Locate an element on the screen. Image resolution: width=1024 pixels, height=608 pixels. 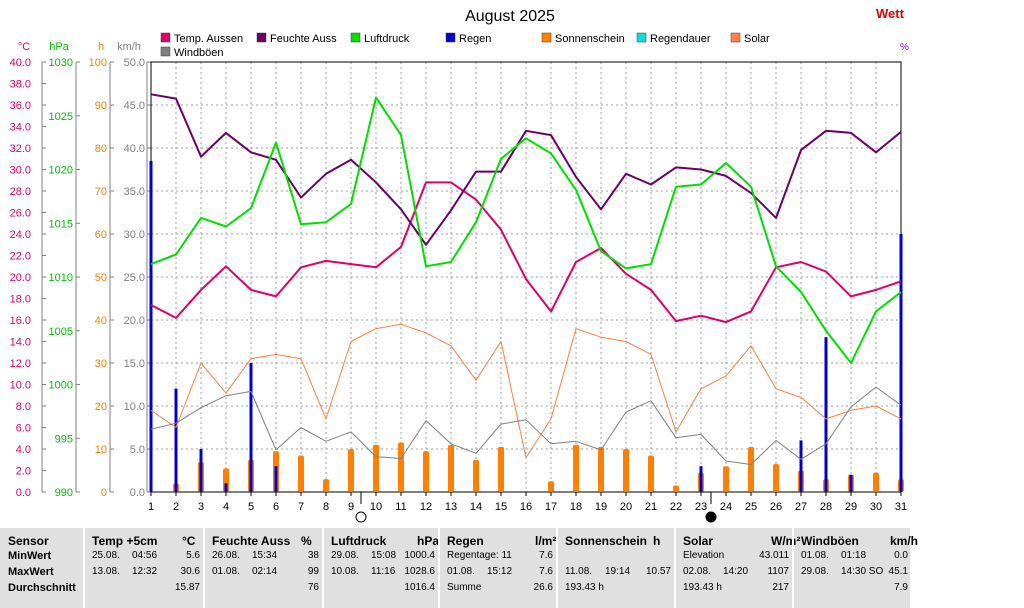
stats-cell-date: 26.08. is located at coordinates (226, 555).